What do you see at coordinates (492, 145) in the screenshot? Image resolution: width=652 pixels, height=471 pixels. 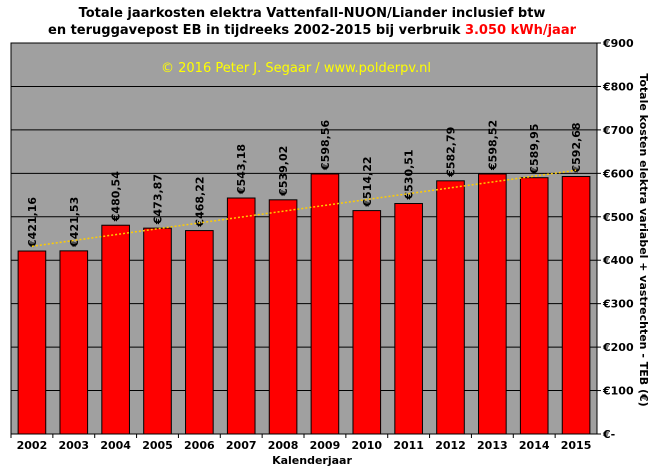 I see `data-label: €598,52` at bounding box center [492, 145].